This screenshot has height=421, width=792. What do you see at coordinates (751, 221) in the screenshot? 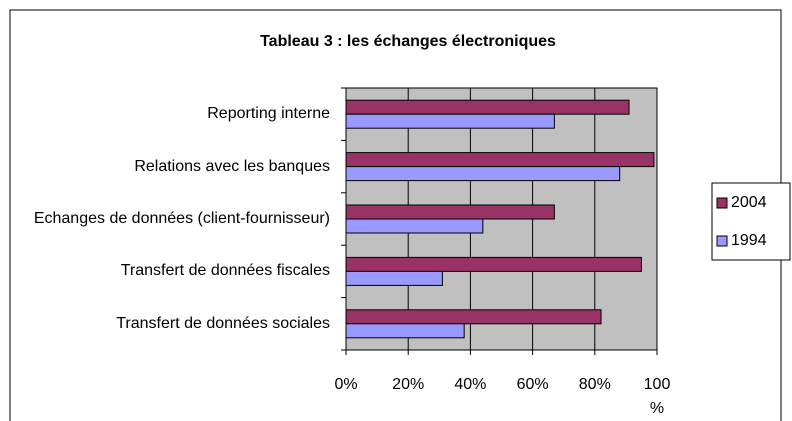
I see `legend-box` at bounding box center [751, 221].